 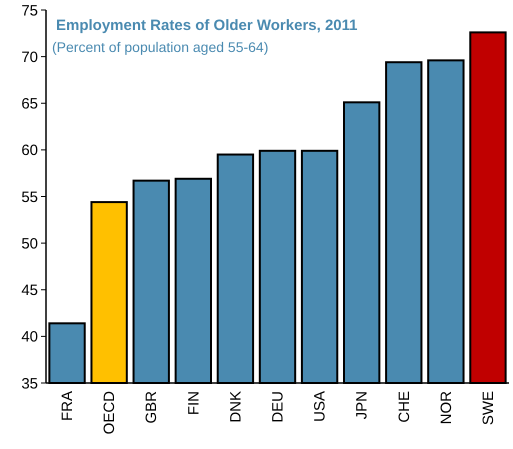 I want to click on x-tick-label: FRA, so click(x=67, y=406).